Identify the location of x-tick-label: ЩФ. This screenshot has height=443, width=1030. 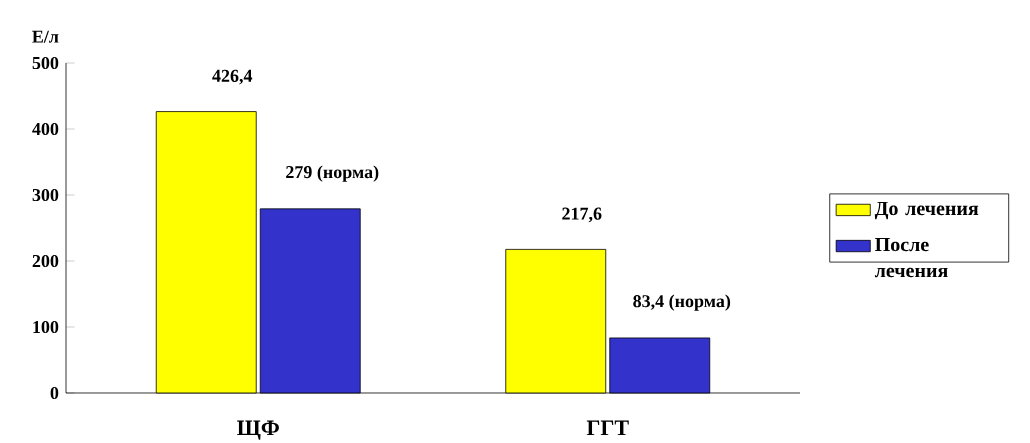
(258, 430).